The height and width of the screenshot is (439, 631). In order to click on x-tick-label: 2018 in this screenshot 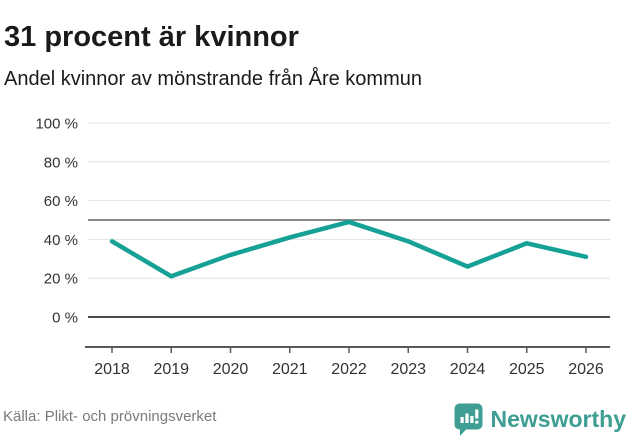, I will do `click(112, 369)`.